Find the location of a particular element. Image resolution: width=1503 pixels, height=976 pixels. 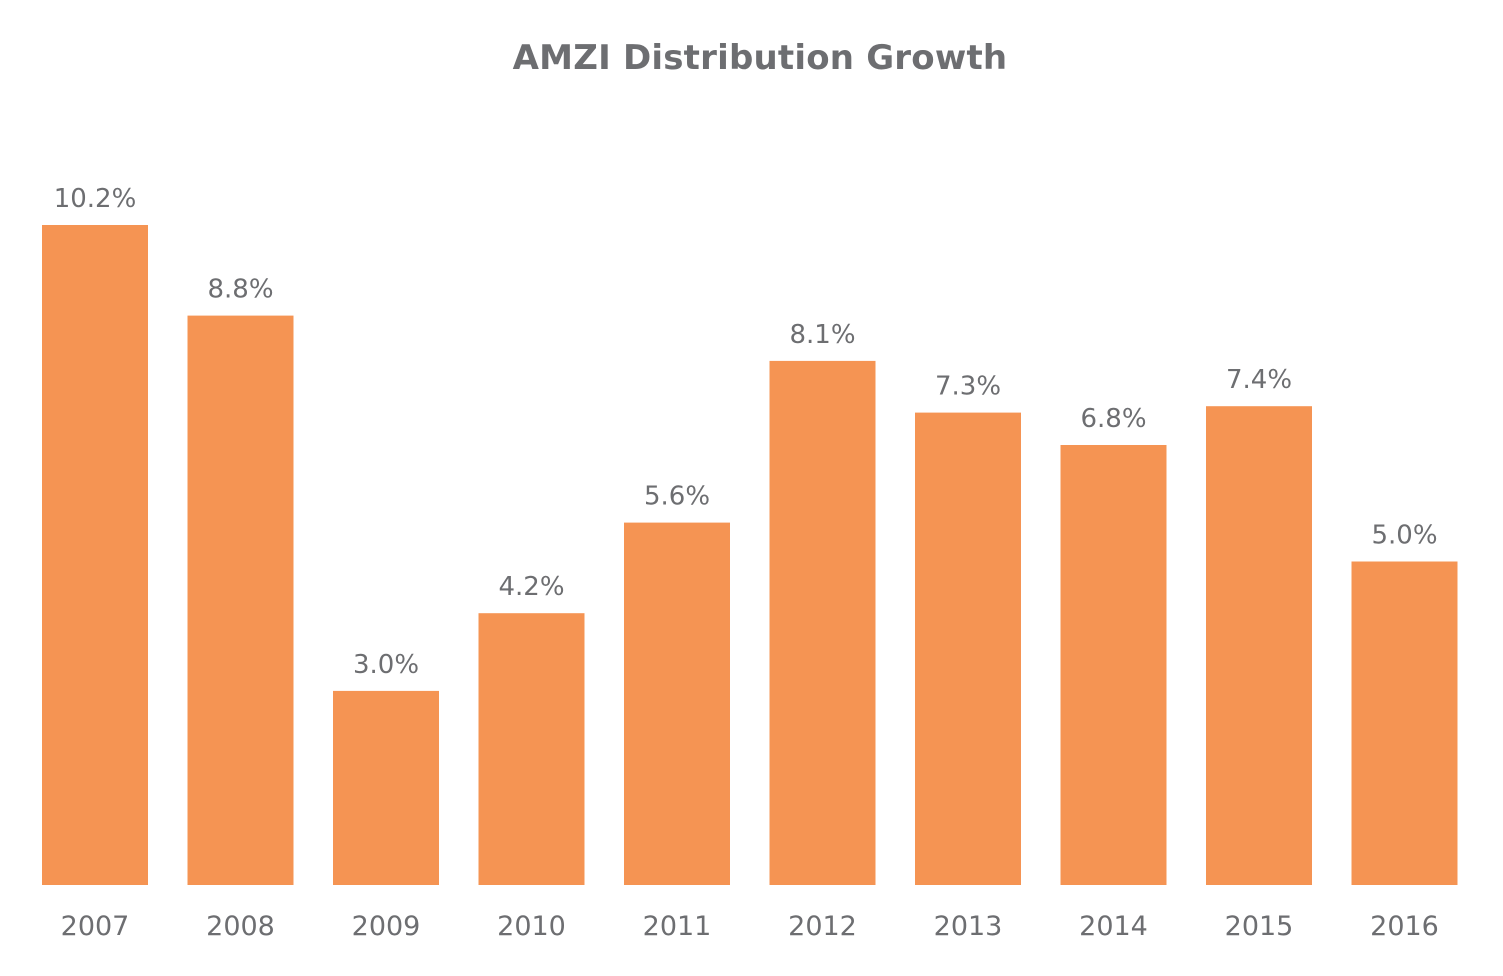

bar-2012 is located at coordinates (822, 622).